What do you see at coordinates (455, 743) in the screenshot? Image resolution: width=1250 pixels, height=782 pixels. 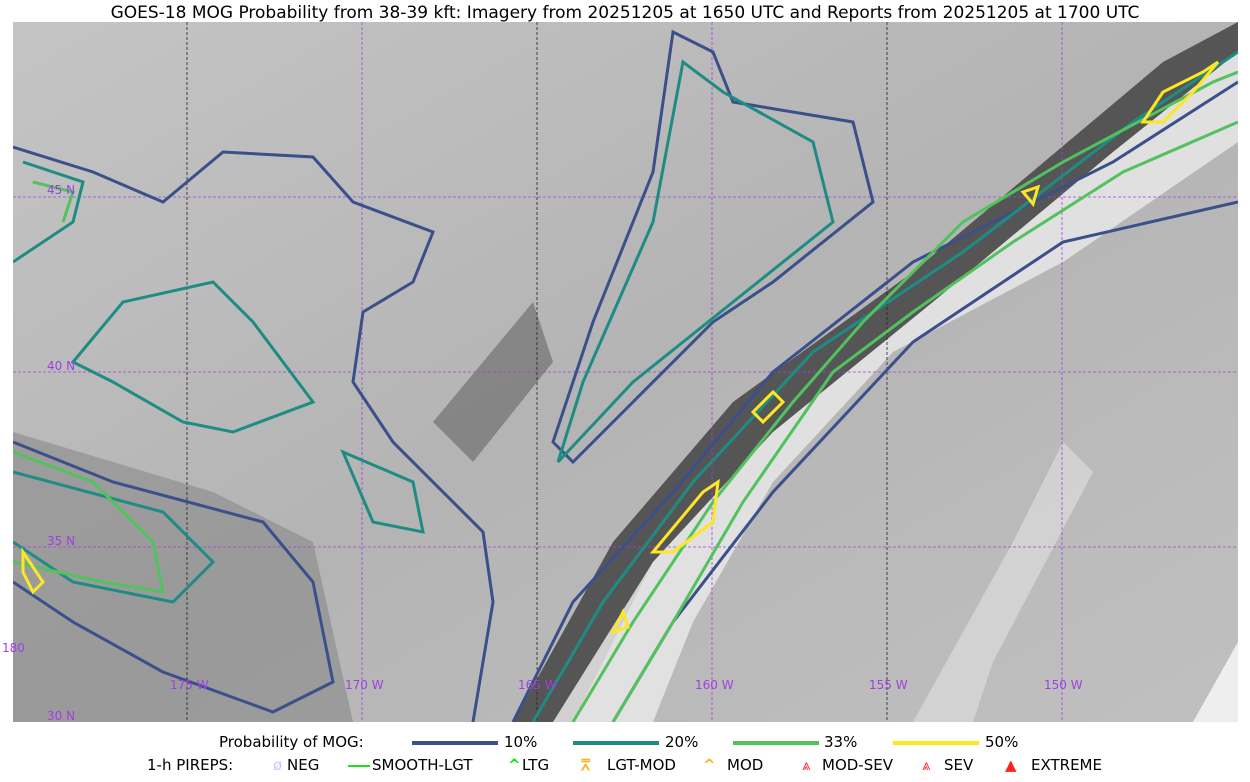 I see `swatch-10pct` at bounding box center [455, 743].